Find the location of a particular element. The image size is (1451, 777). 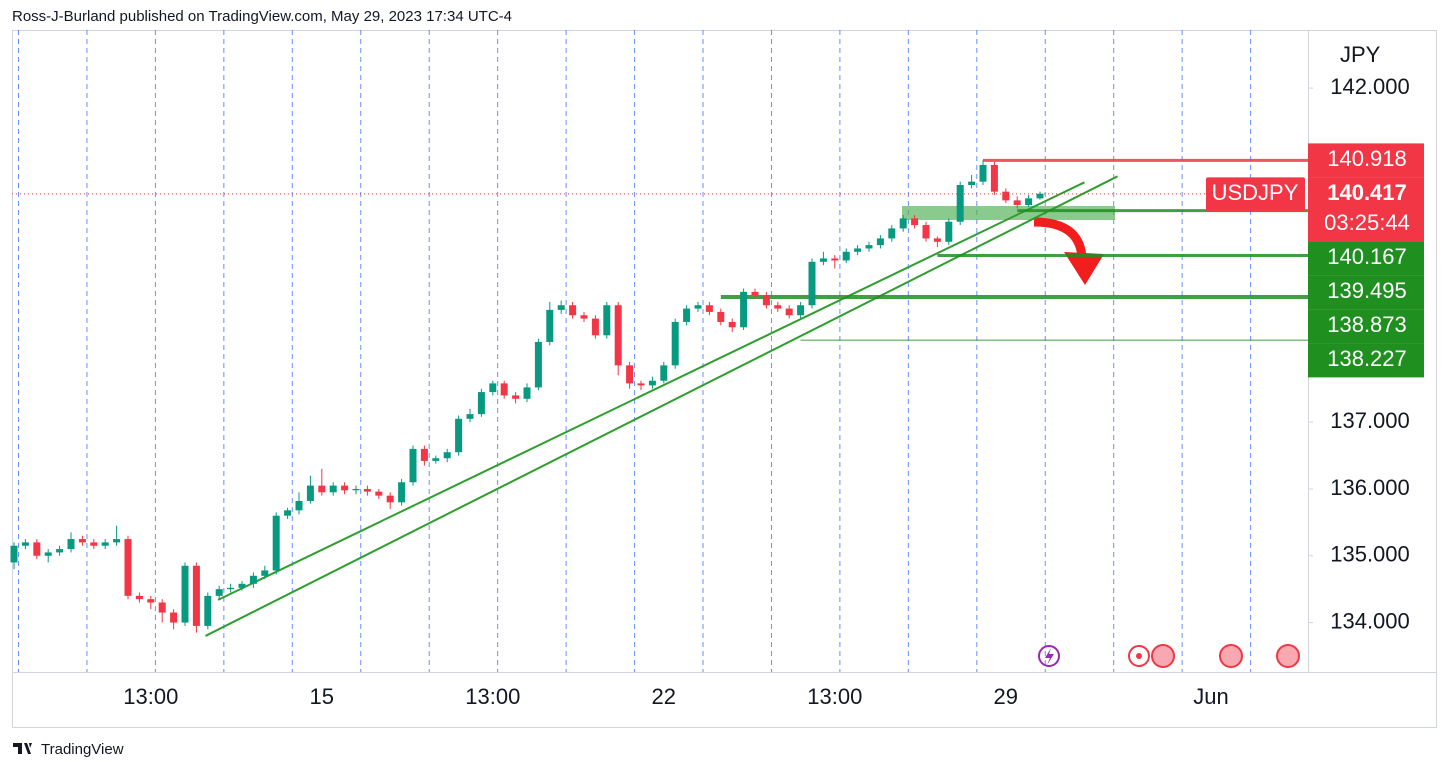

last-price-label: 140.417 is located at coordinates (1367, 192).